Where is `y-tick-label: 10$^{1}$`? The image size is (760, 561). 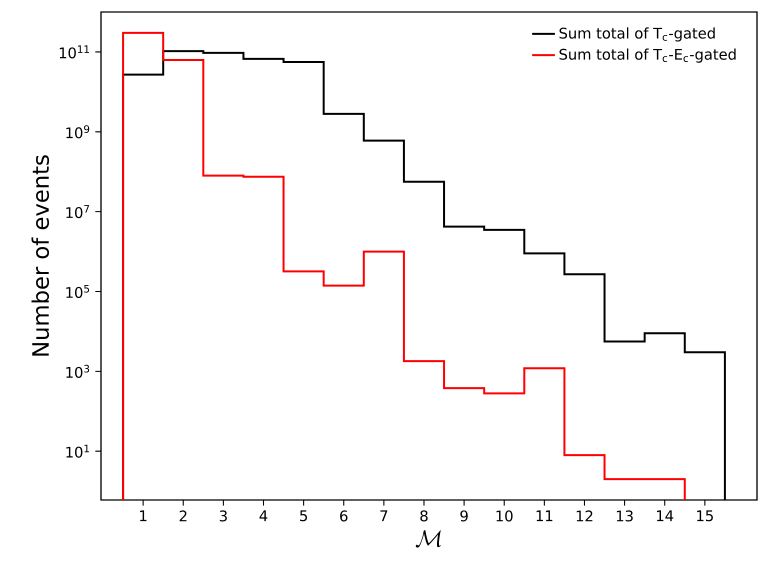
y-tick-label: 10$^{1}$ is located at coordinates (77, 451).